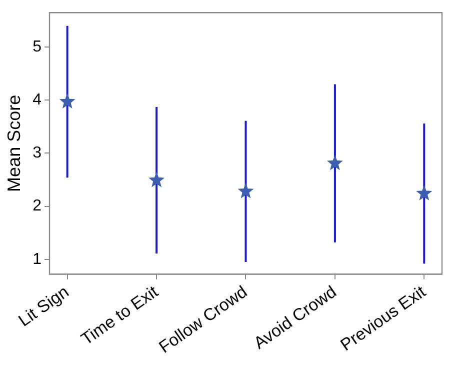 Image resolution: width=474 pixels, height=371 pixels. What do you see at coordinates (37, 100) in the screenshot?
I see `y-tick-label: 4` at bounding box center [37, 100].